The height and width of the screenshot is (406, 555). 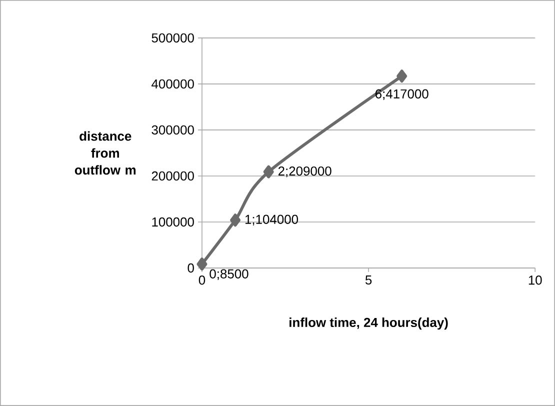 I want to click on y-tick-label: 400000, so click(x=173, y=84).